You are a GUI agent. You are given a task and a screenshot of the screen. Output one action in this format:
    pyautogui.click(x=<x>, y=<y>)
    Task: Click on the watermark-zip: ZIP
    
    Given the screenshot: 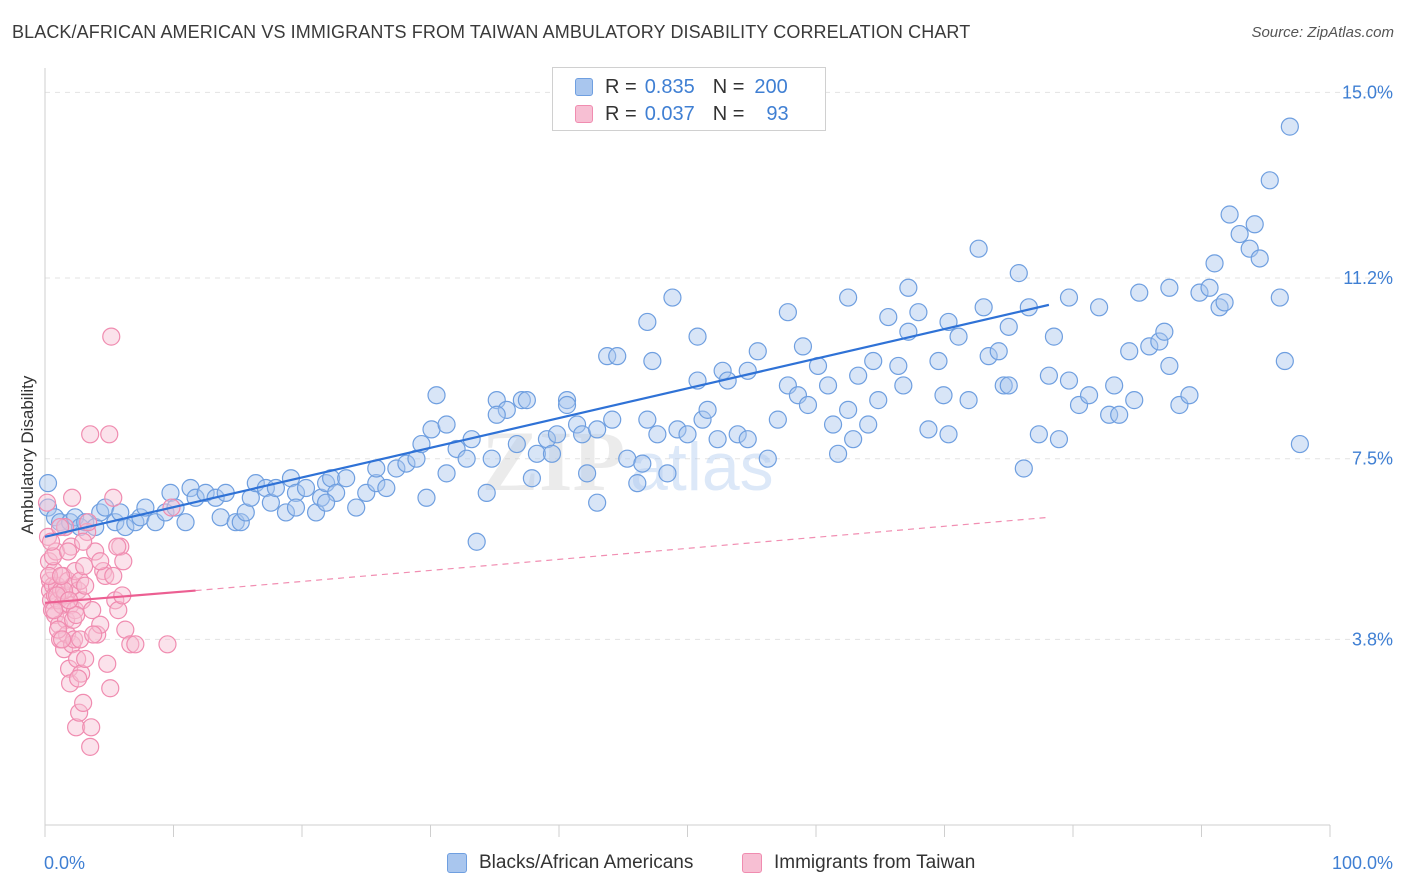 What is the action you would take?
    pyautogui.click(x=553, y=461)
    